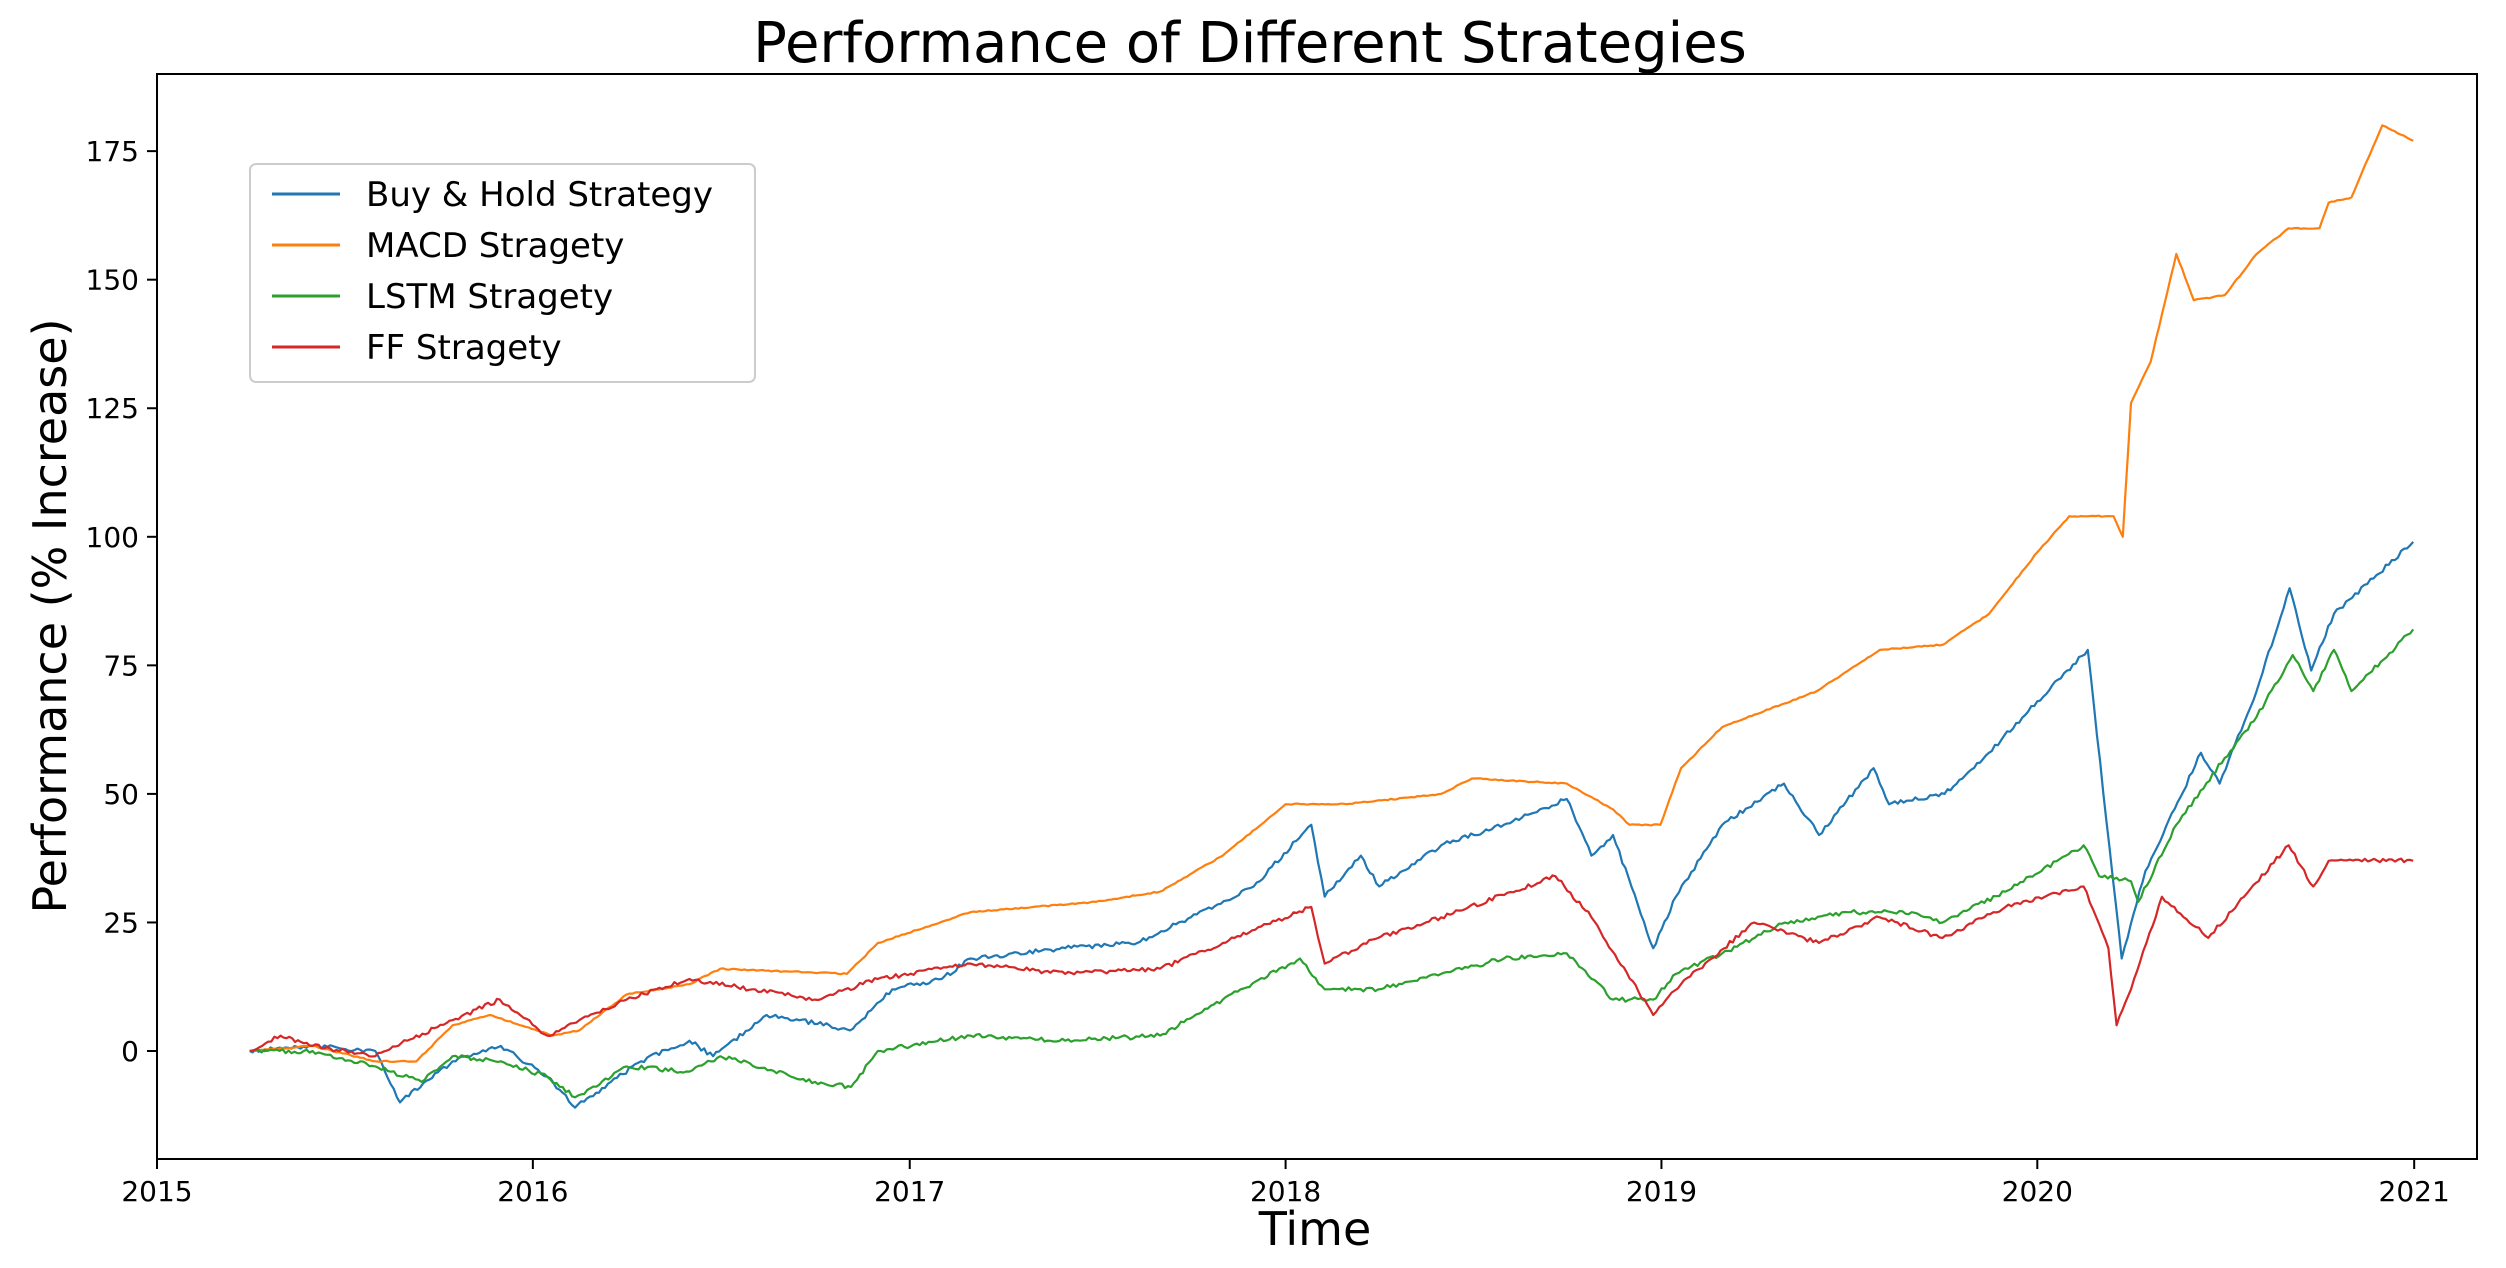  I want to click on legend-label-2: MACD Stragety, so click(495, 246).